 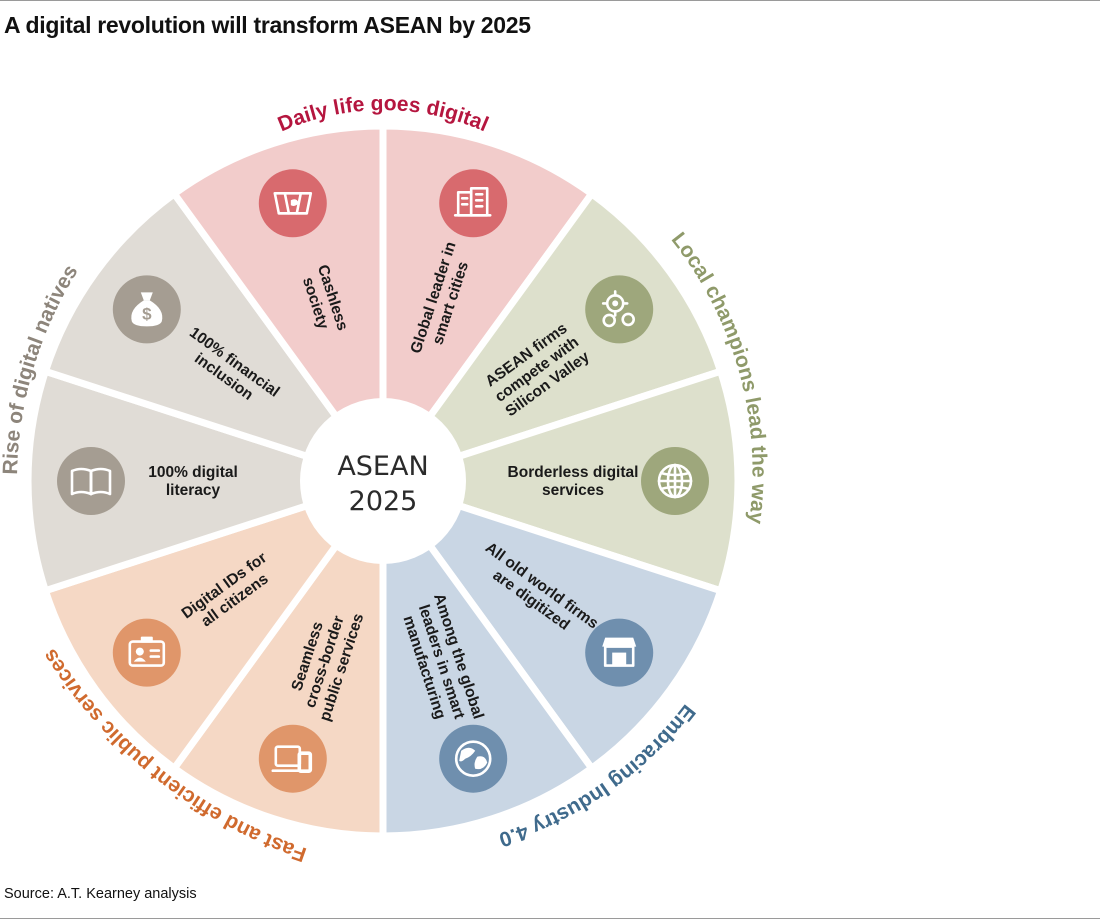 What do you see at coordinates (91, 481) in the screenshot?
I see `book-icon` at bounding box center [91, 481].